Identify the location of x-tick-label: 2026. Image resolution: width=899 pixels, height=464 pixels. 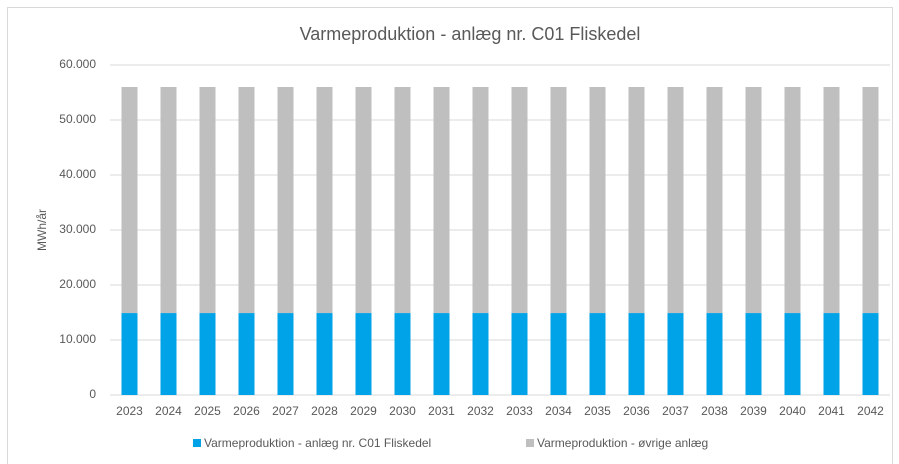
(246, 411).